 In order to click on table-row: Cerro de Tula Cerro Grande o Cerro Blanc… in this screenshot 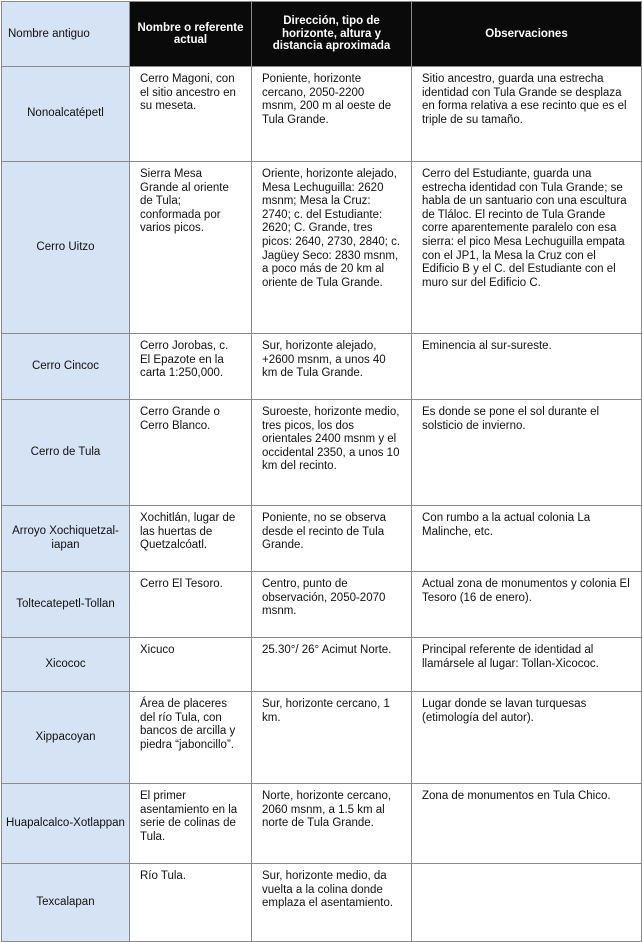, I will do `click(321, 452)`.